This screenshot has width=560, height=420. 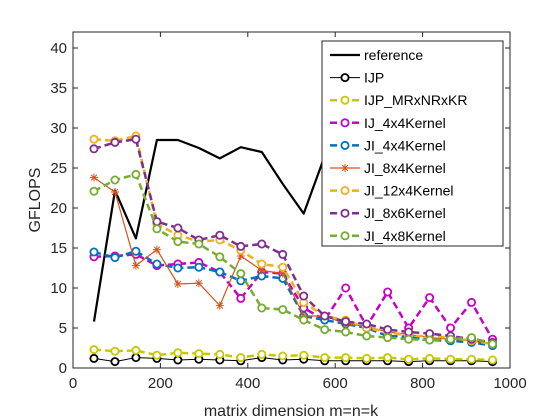 I want to click on legend-label-ji-12x4kernel: JI_12x4Kernel, so click(x=409, y=191).